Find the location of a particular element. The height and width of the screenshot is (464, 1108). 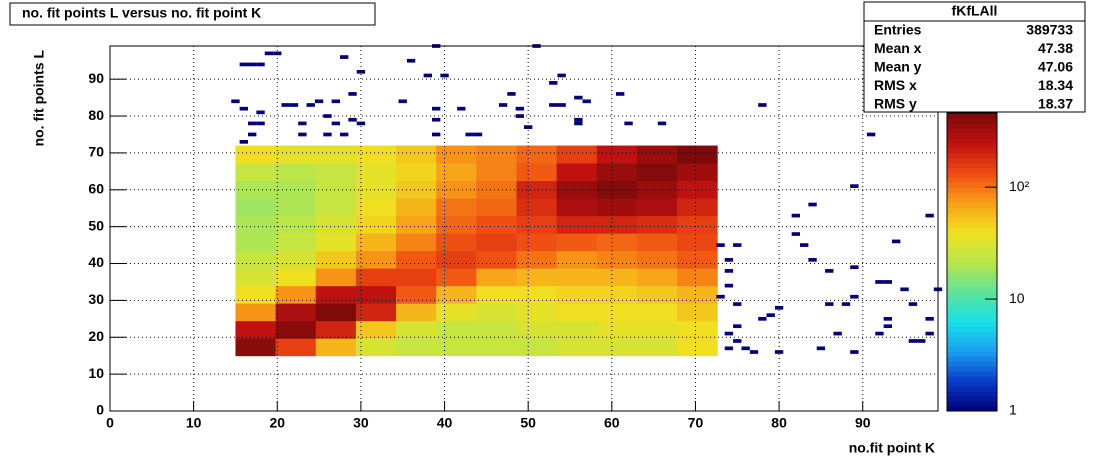

z-tick-label: 10² is located at coordinates (1019, 186).